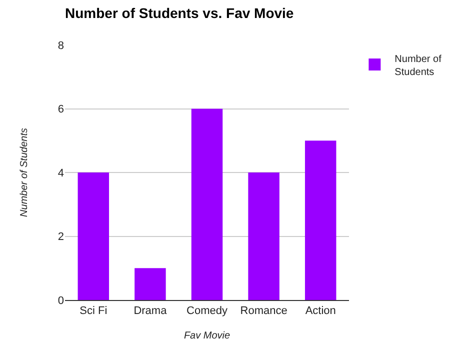 This screenshot has width=459, height=357. Describe the element at coordinates (24, 172) in the screenshot. I see `y-axis-title: Number of Students` at that location.